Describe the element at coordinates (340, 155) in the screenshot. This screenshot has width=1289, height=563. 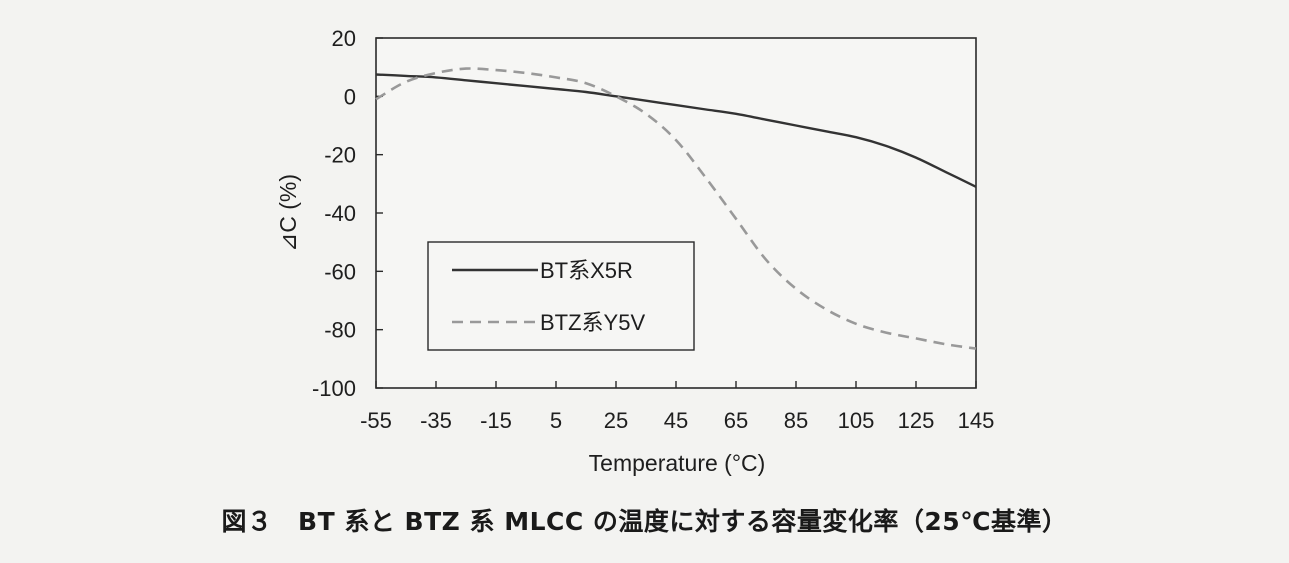
I see `y-tick-label: -20` at that location.